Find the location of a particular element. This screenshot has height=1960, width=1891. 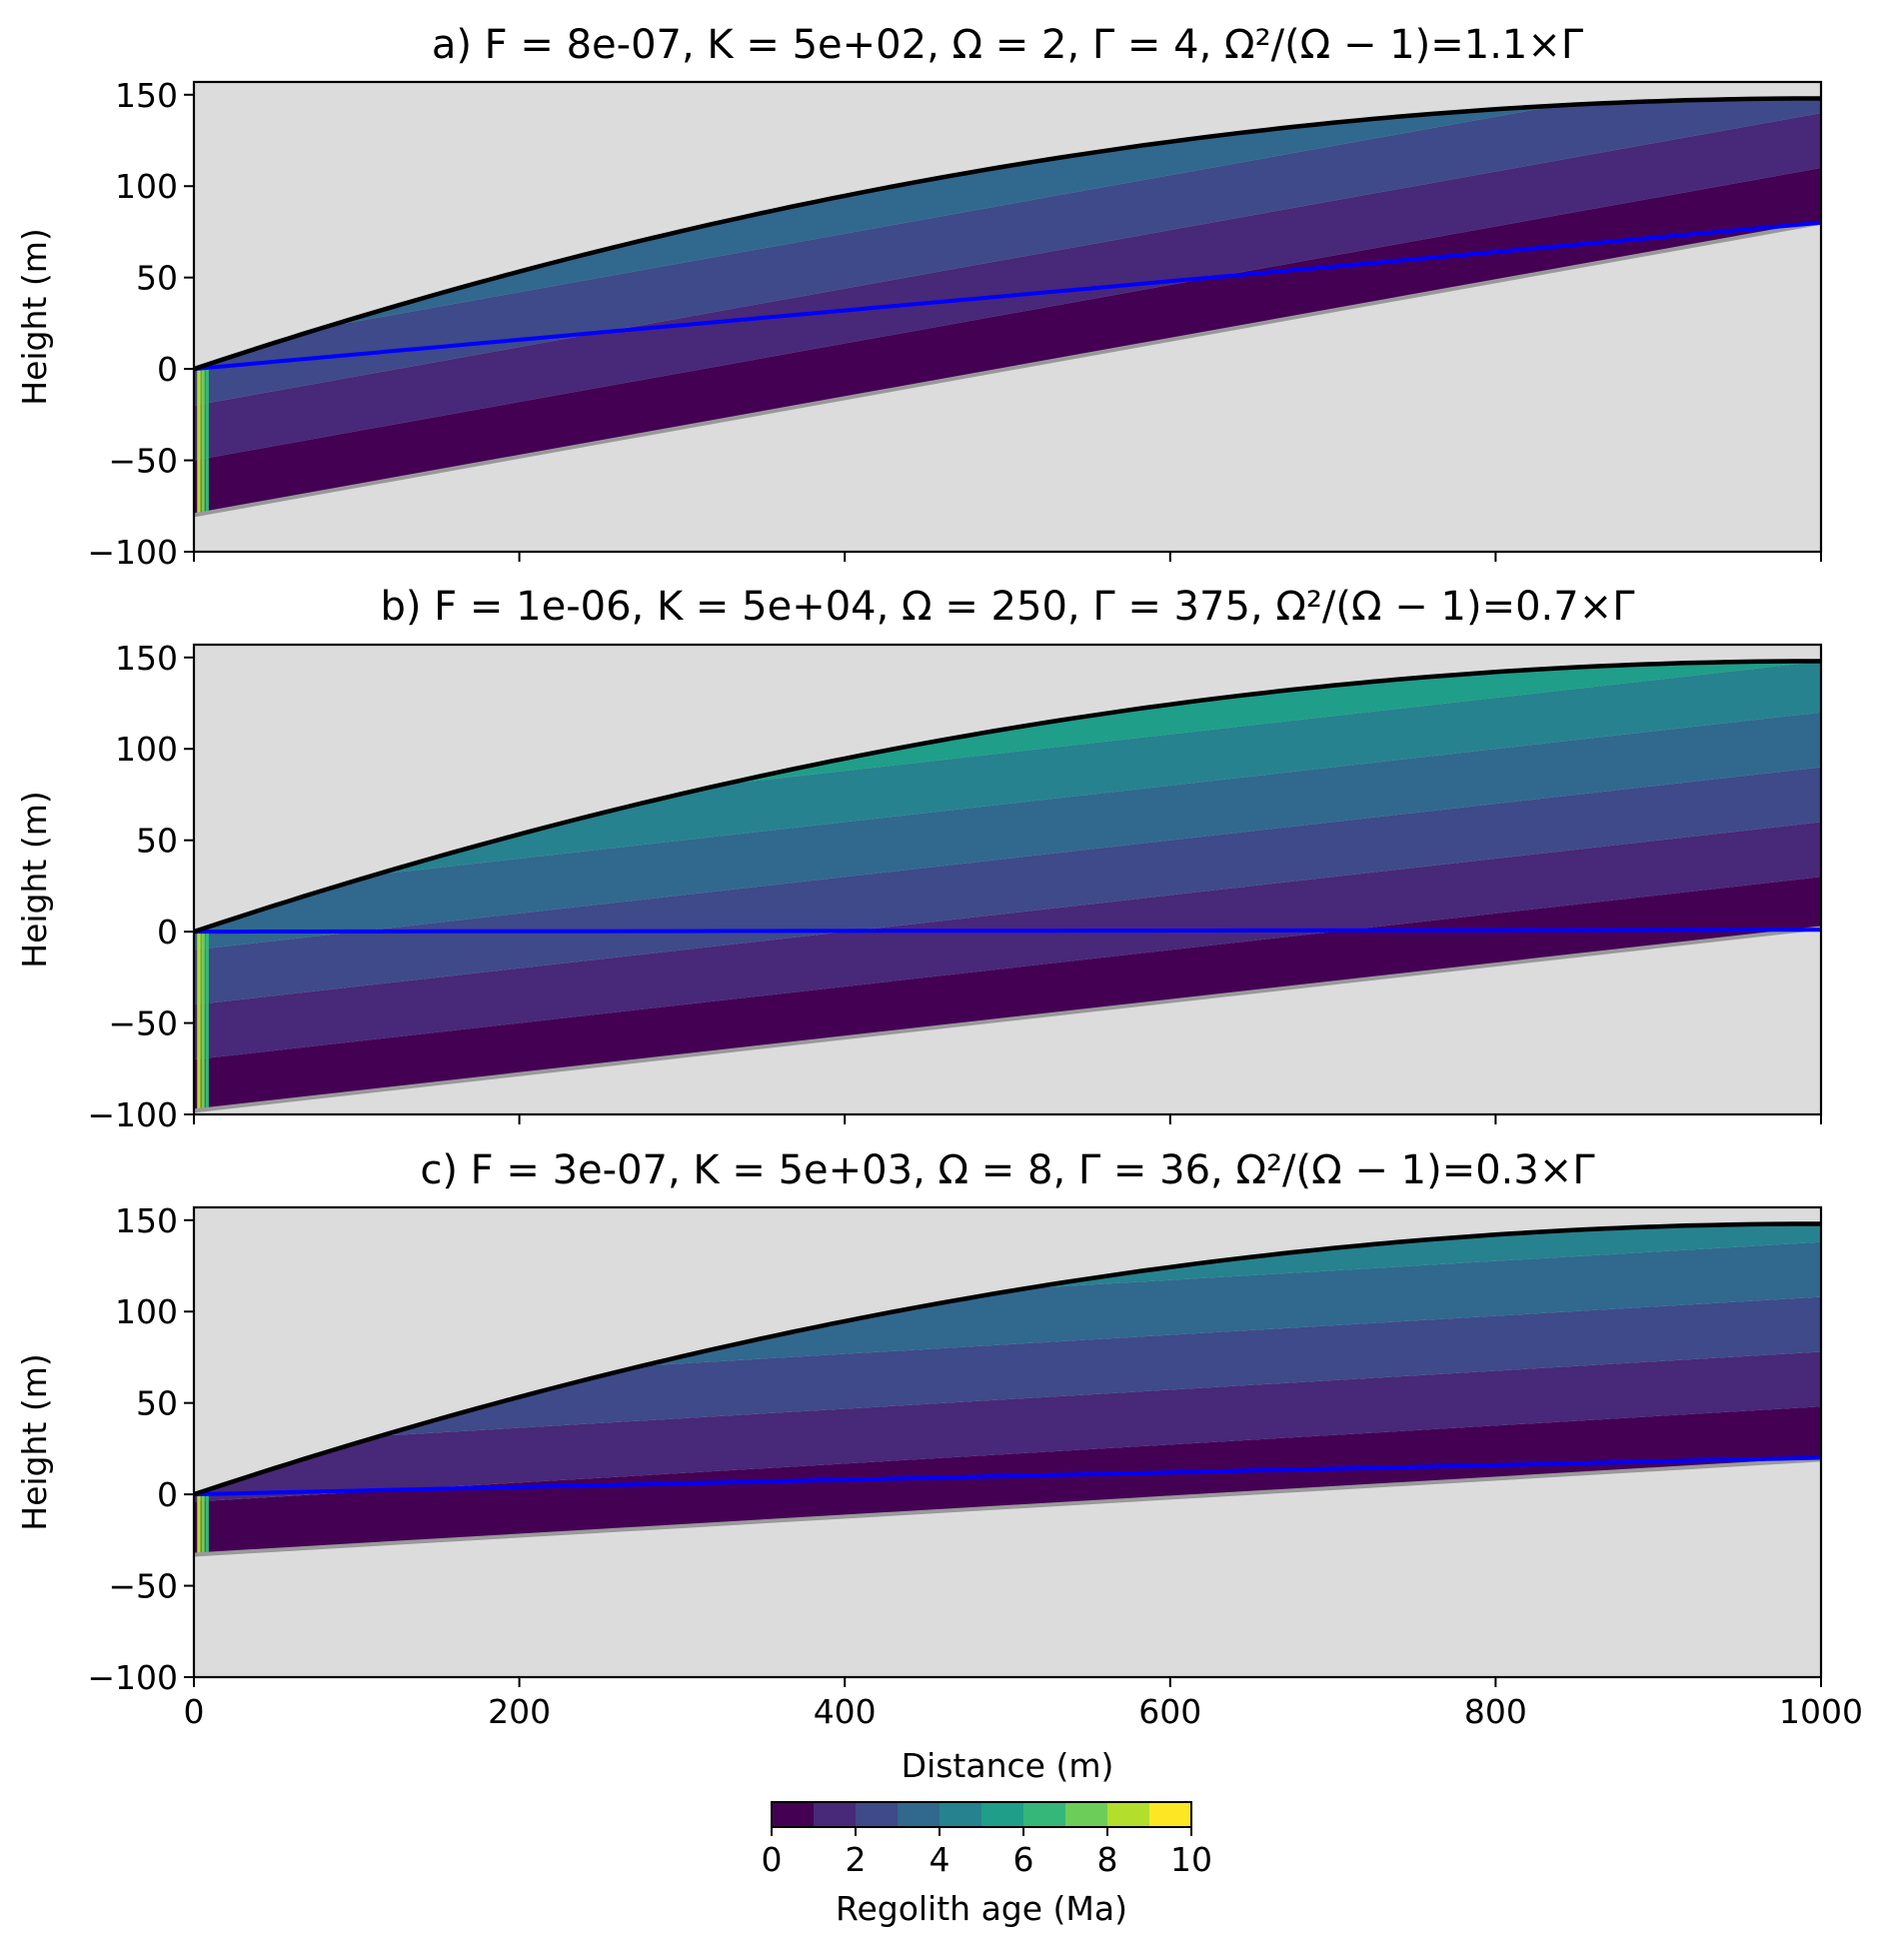

colorbar-label-group: Regolith age (Ma) is located at coordinates (982, 1909).